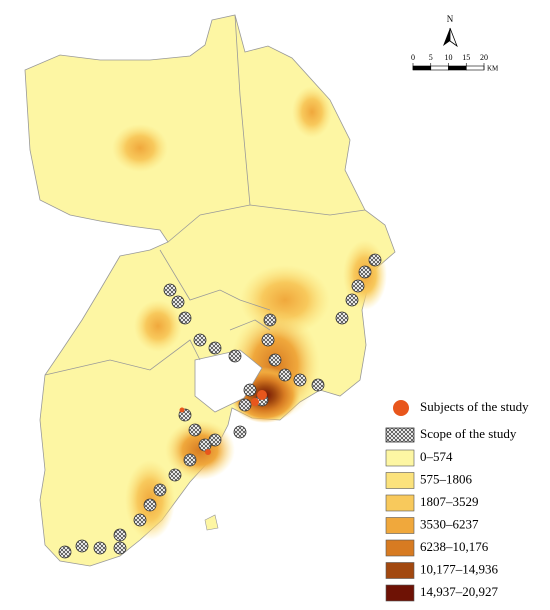  I want to click on legend-label: 575–1806, so click(446, 478).